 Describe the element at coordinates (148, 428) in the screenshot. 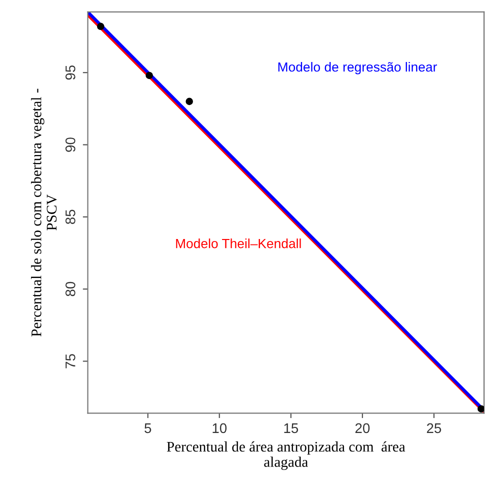

I see `x-tick-label: 5` at that location.